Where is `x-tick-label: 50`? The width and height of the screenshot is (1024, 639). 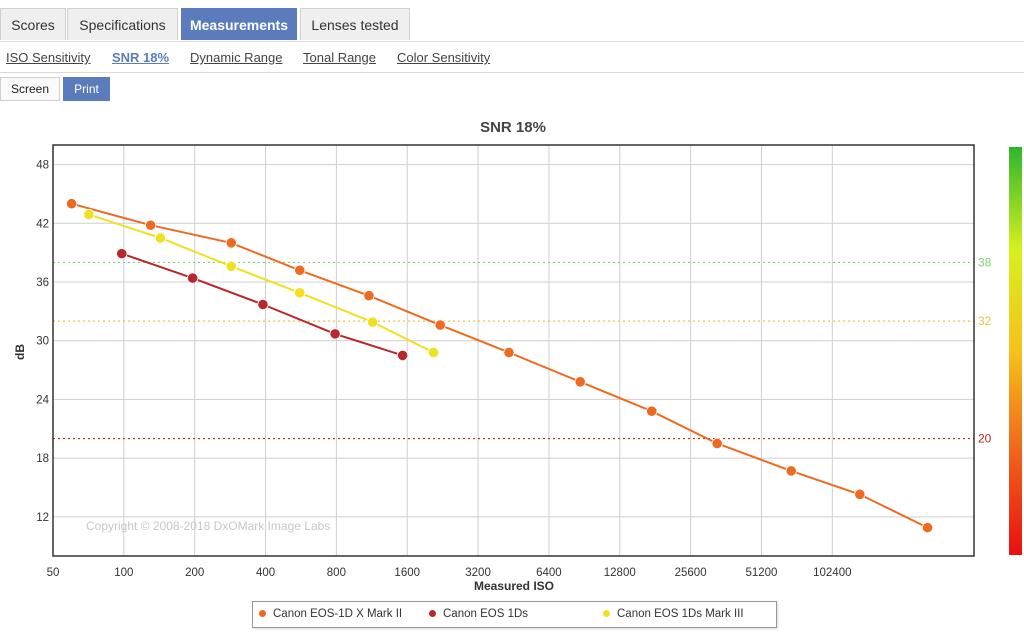
x-tick-label: 50 is located at coordinates (53, 573).